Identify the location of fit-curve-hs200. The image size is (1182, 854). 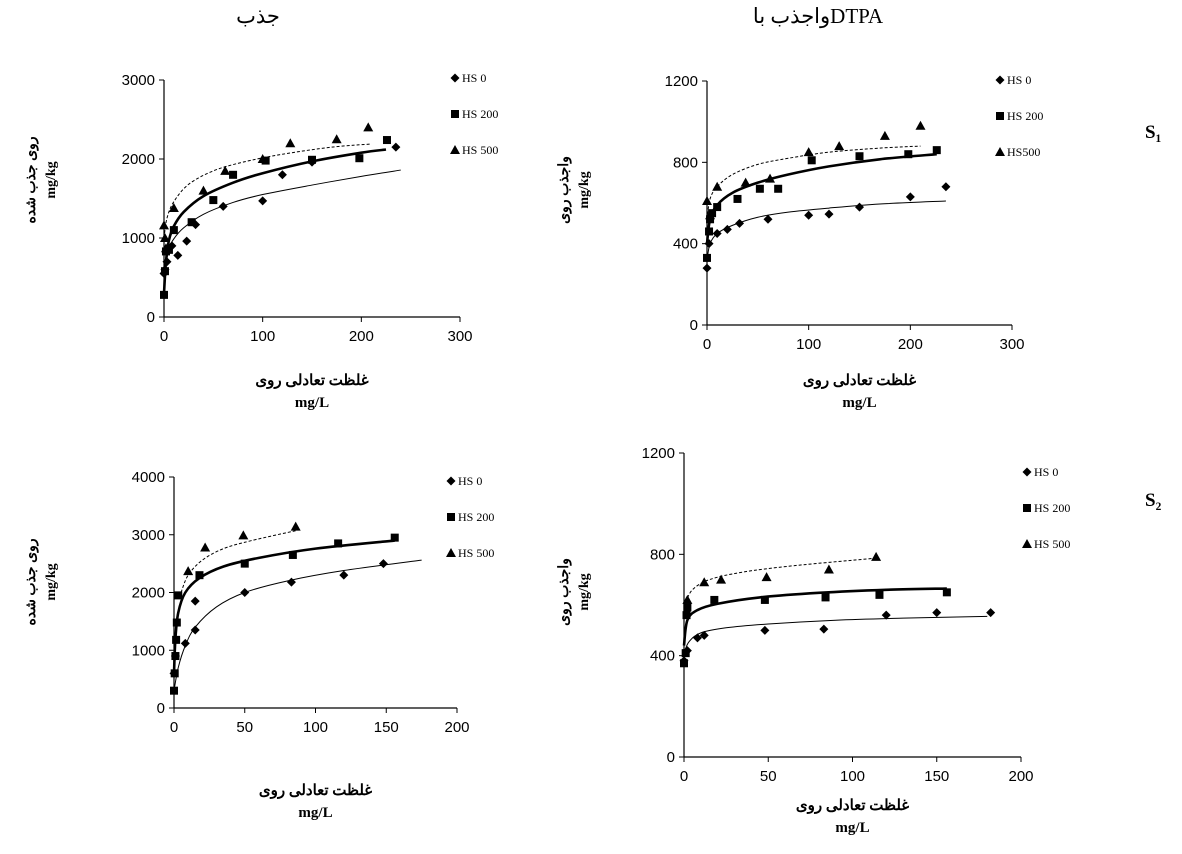
(274, 221).